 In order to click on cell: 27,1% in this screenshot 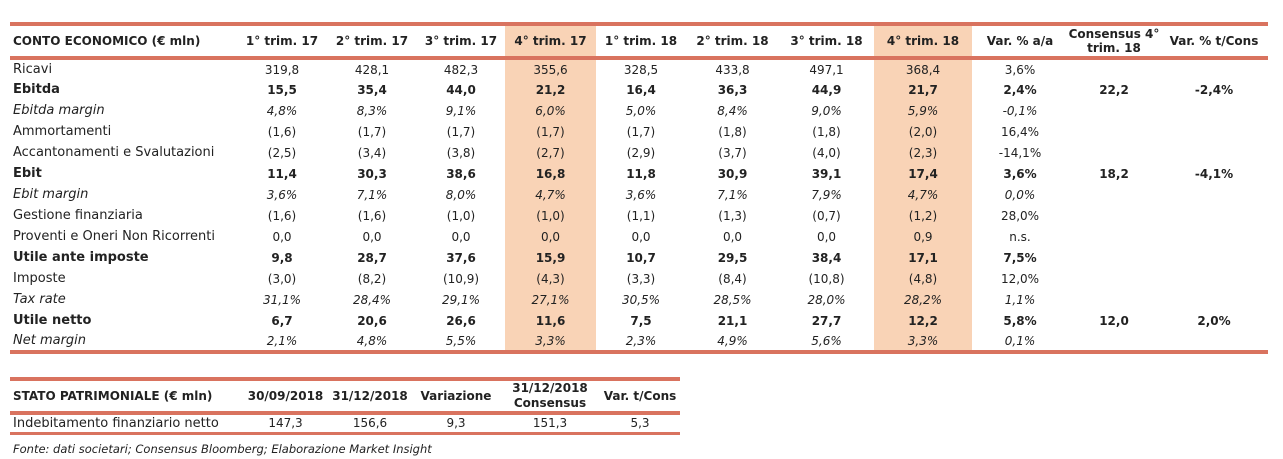, I will do `click(550, 299)`.